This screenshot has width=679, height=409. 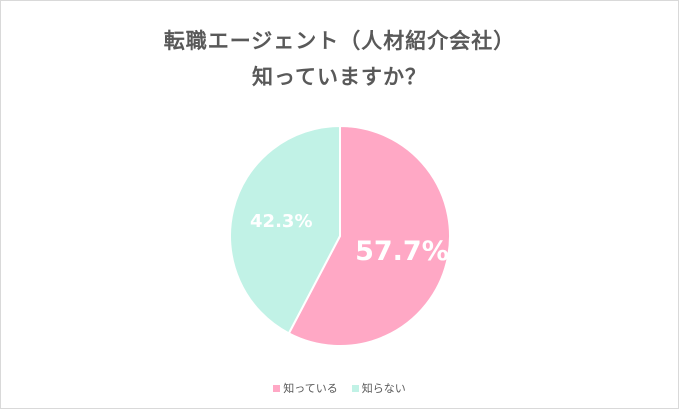 What do you see at coordinates (402, 251) in the screenshot?
I see `pie-label-known: 57.7%` at bounding box center [402, 251].